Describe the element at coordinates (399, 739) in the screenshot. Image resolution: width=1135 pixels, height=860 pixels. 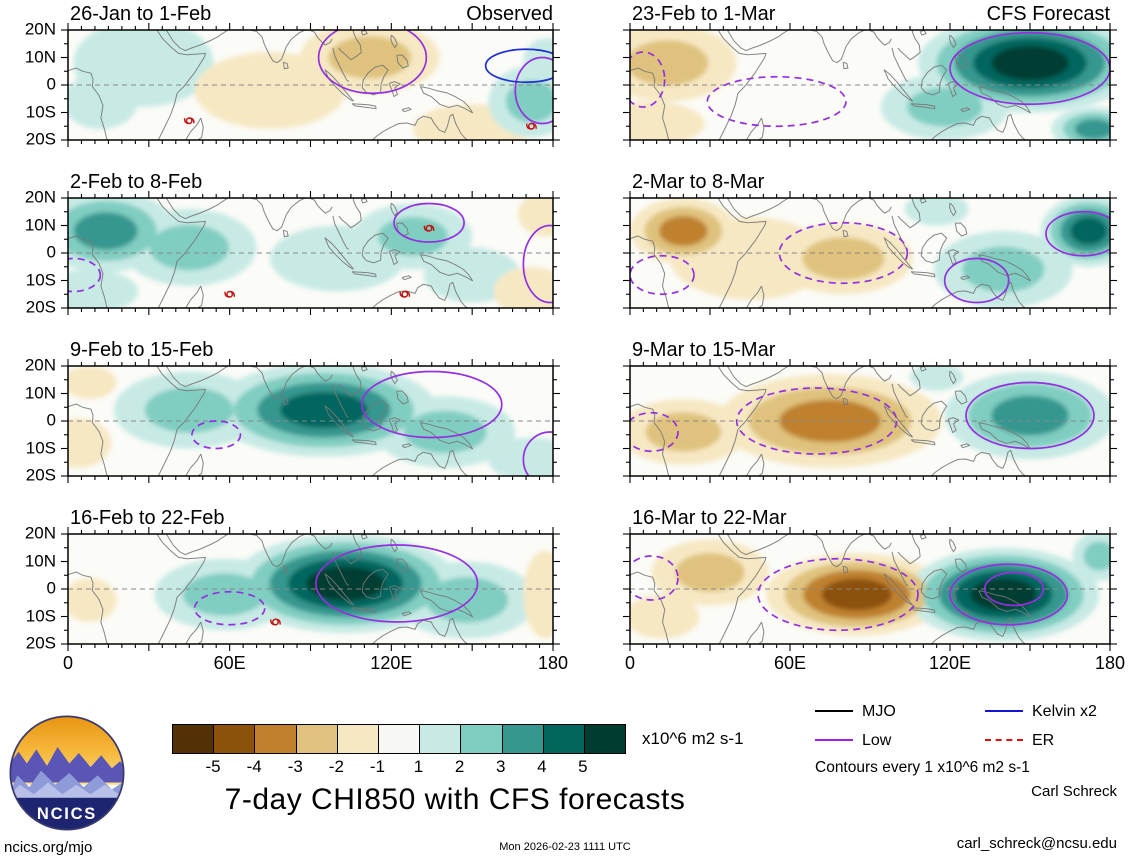
I see `colorbar` at that location.